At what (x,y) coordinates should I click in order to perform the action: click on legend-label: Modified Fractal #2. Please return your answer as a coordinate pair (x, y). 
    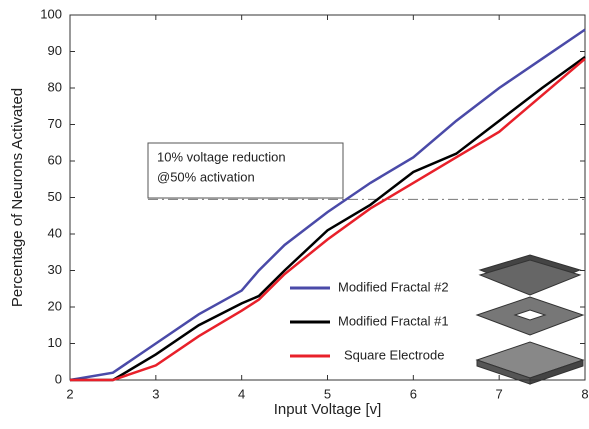
    Looking at the image, I should click on (393, 286).